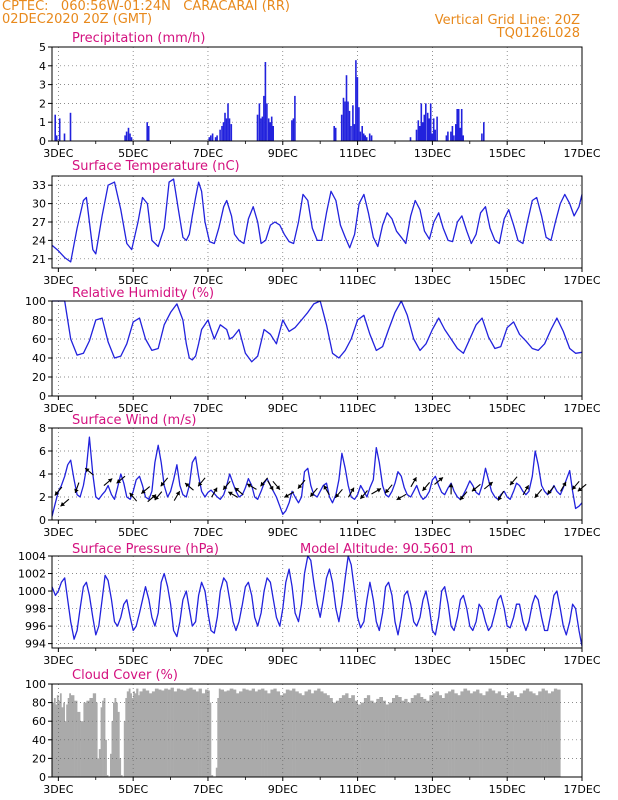 The width and height of the screenshot is (618, 800). What do you see at coordinates (39, 758) in the screenshot?
I see `y-tick-label: 20` at bounding box center [39, 758].